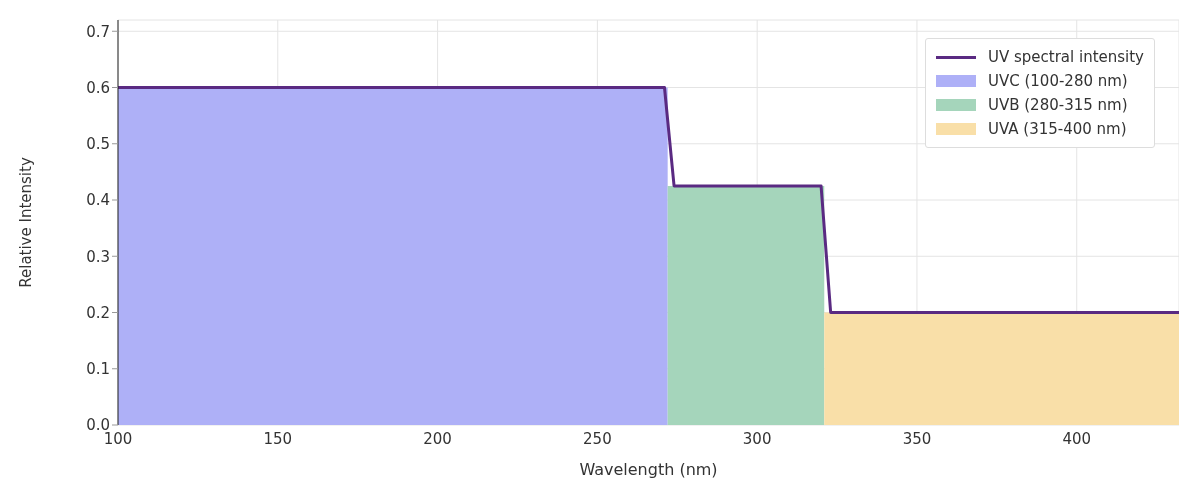 The height and width of the screenshot is (495, 1187). Describe the element at coordinates (1057, 129) in the screenshot. I see `legend-label: UVA (315-400 nm)` at that location.